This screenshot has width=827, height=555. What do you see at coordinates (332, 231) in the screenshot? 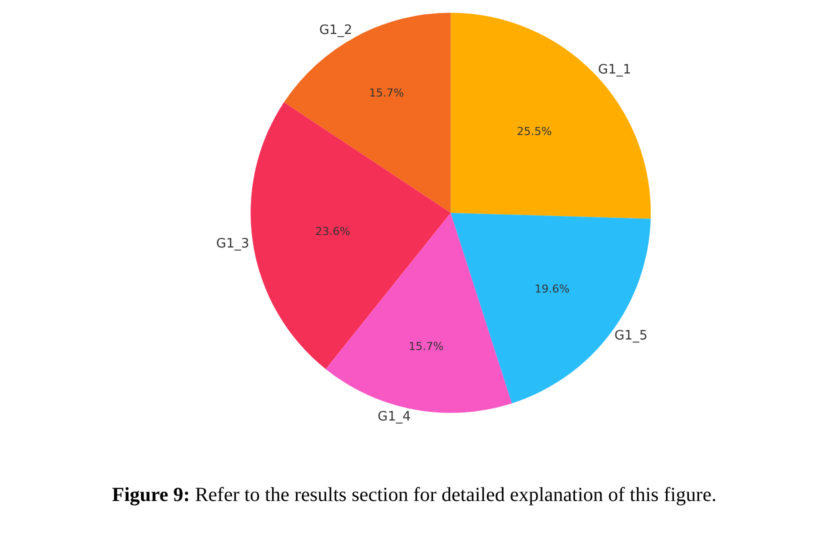
I see `data-label: 23.6%` at bounding box center [332, 231].